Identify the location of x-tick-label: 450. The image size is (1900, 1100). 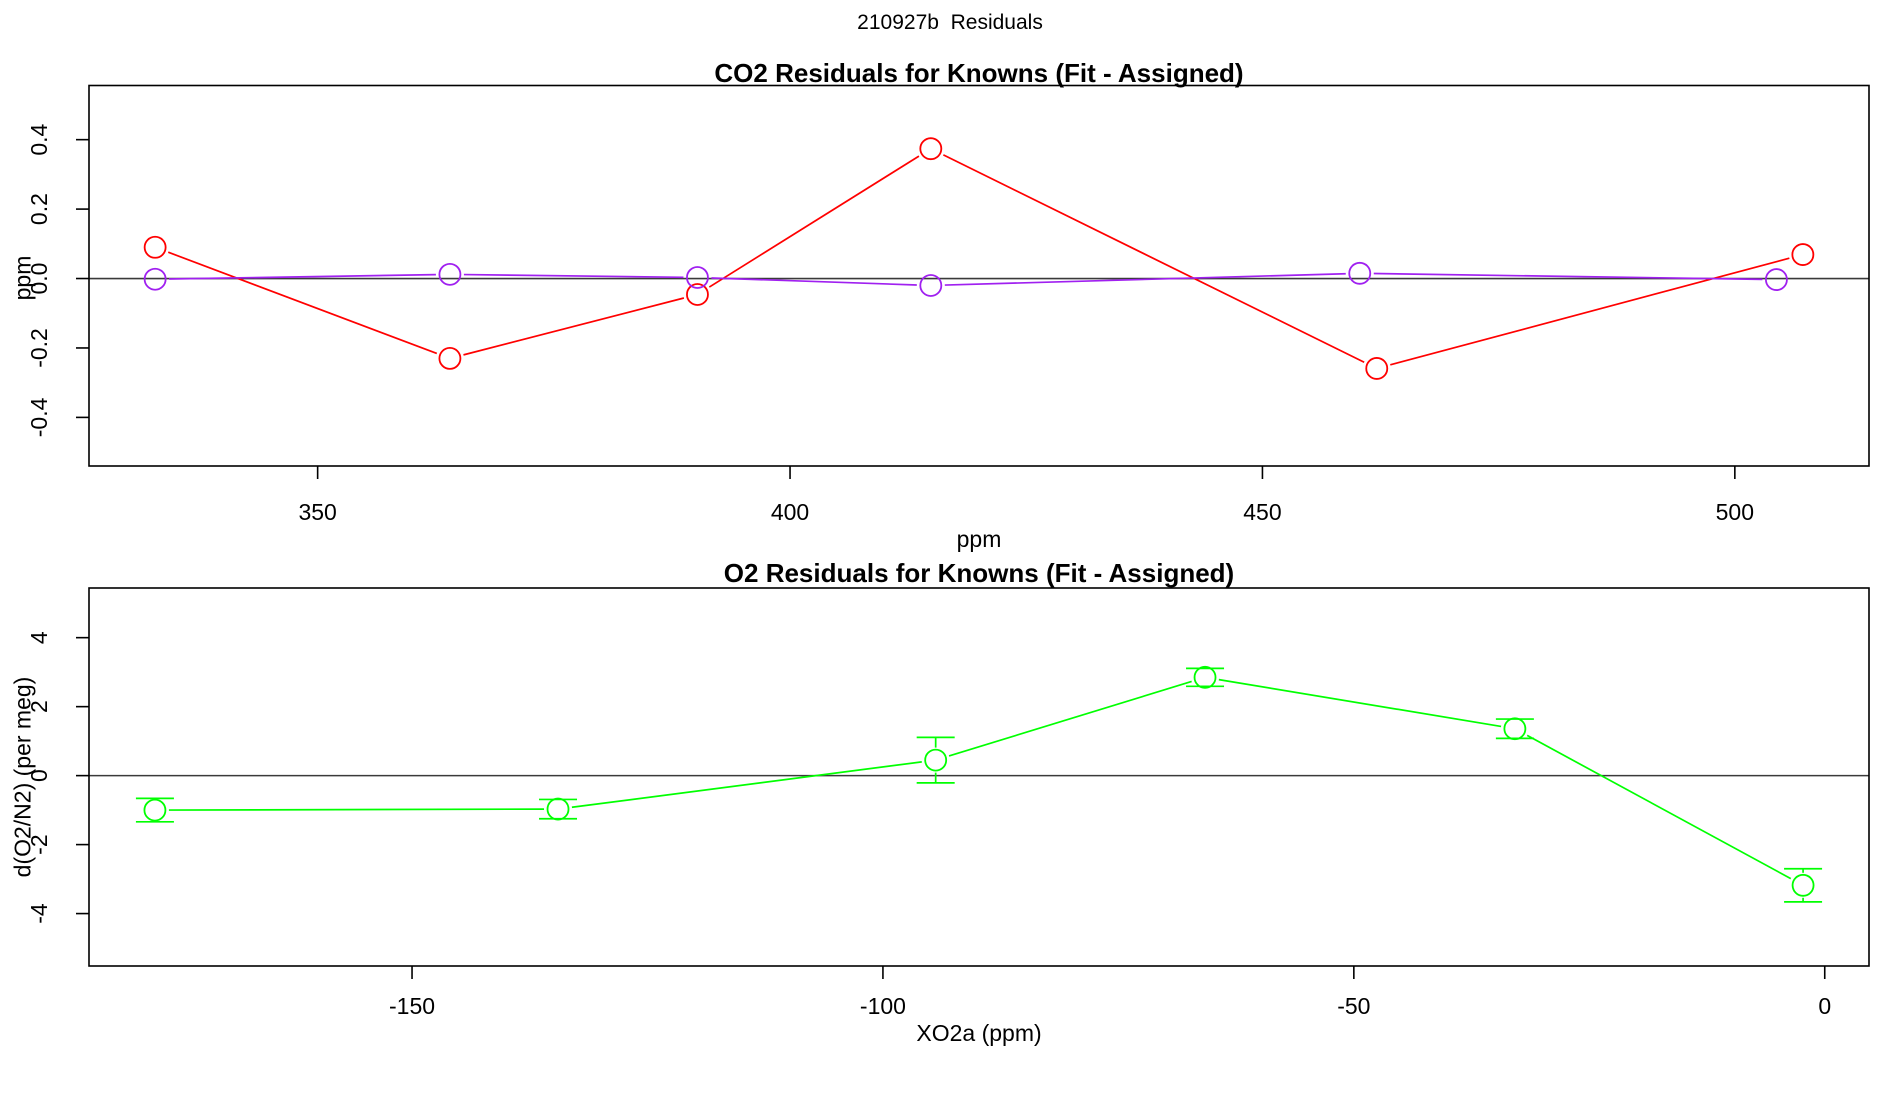
(1262, 512).